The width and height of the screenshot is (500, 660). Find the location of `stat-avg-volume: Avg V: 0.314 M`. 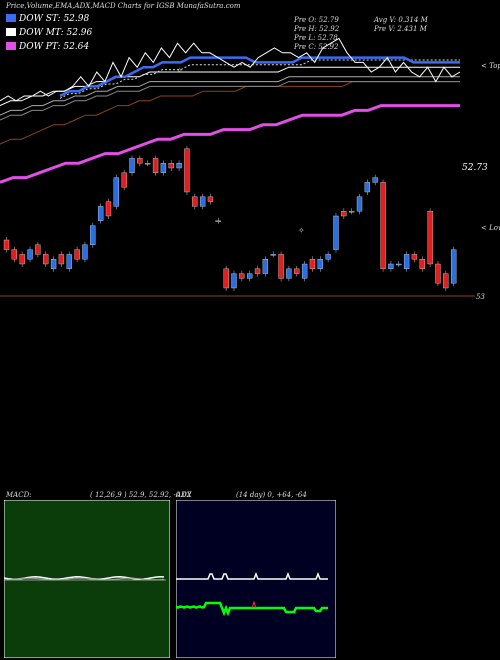

stat-avg-volume: Avg V: 0.314 M is located at coordinates (401, 20).